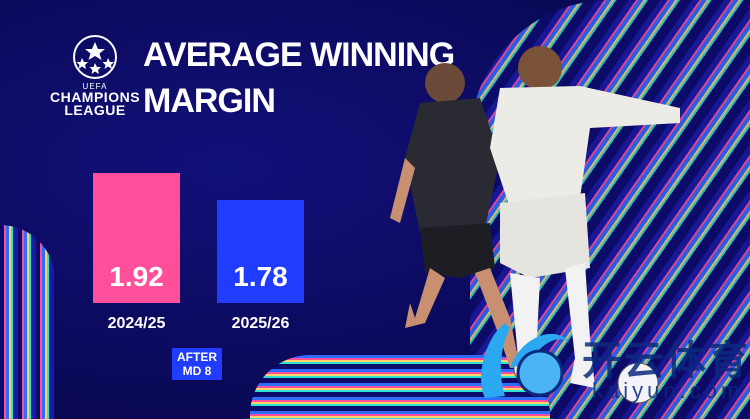 The width and height of the screenshot is (750, 419). What do you see at coordinates (299, 55) in the screenshot?
I see `title-line1: AVERAGE WINNING` at bounding box center [299, 55].